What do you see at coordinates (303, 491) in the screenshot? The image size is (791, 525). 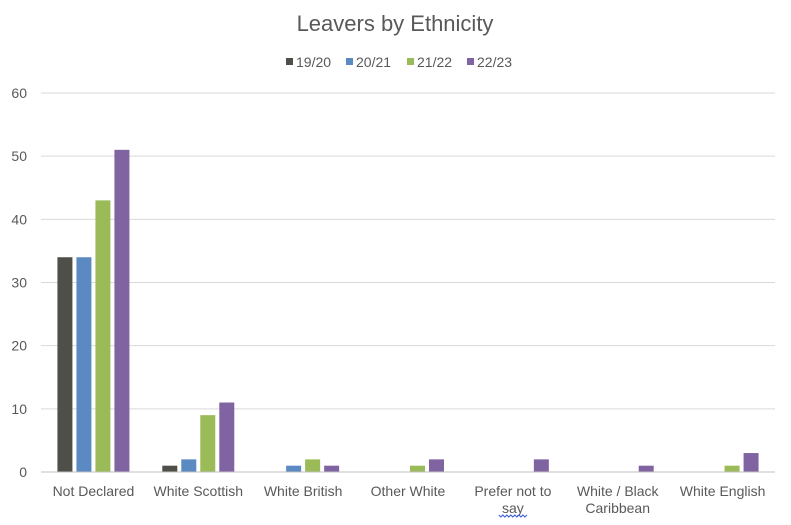 I see `x-category-label: White British` at bounding box center [303, 491].